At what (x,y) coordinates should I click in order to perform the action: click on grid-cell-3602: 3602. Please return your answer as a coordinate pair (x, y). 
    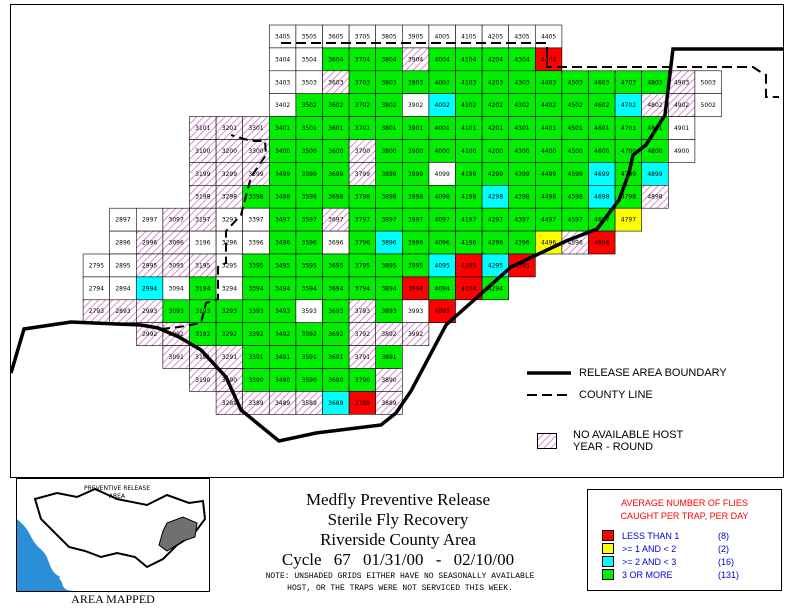
    Looking at the image, I should click on (336, 105).